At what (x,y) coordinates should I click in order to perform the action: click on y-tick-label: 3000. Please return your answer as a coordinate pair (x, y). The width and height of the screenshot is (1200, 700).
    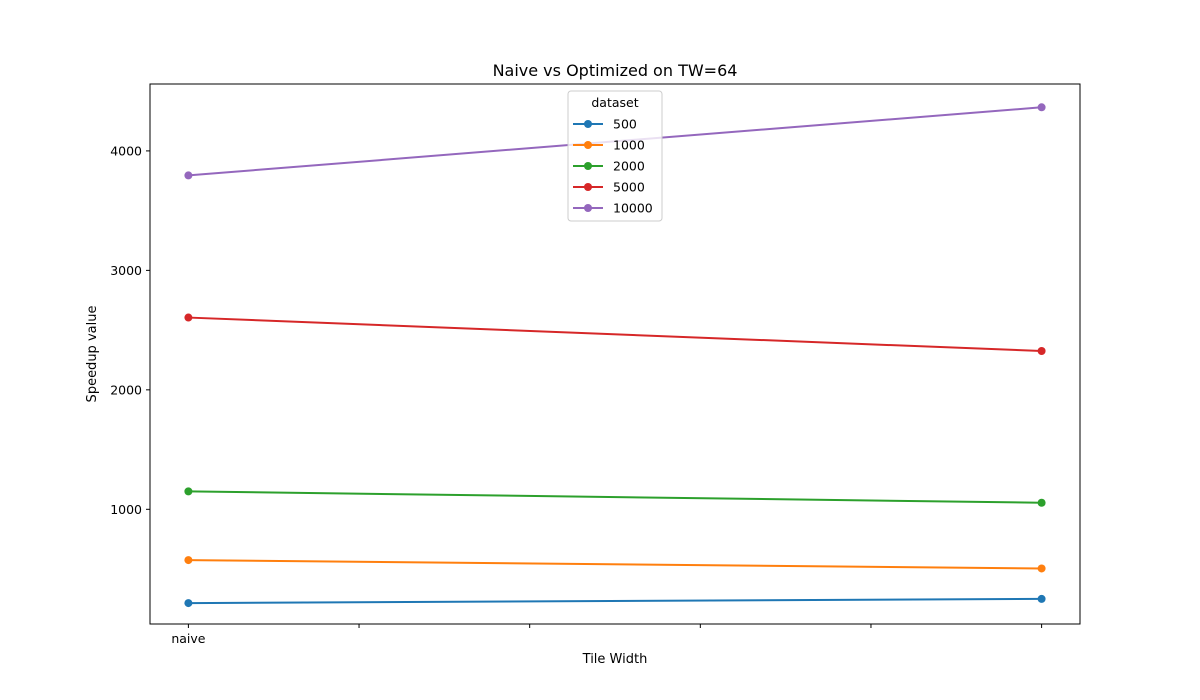
    Looking at the image, I should click on (126, 270).